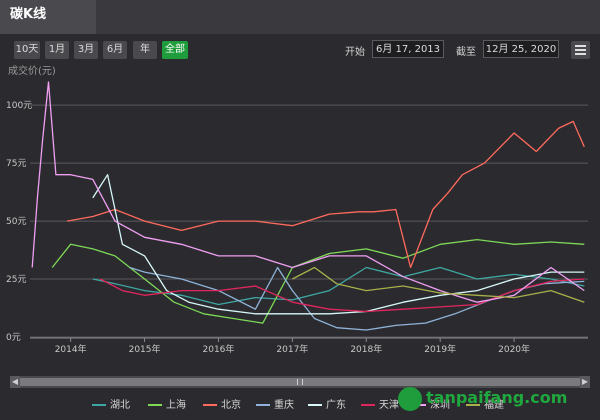 This screenshot has width=600, height=420. What do you see at coordinates (336, 405) in the screenshot?
I see `legend-label: 广东` at bounding box center [336, 405].